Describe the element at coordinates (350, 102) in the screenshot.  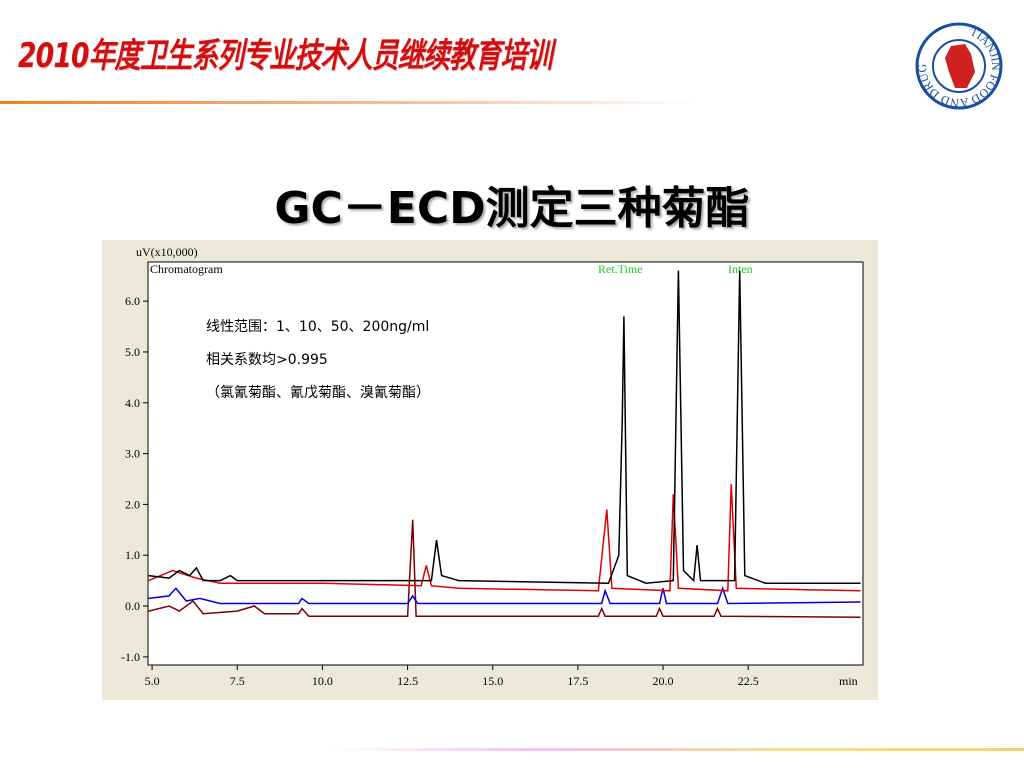
I see `header-rule` at that location.